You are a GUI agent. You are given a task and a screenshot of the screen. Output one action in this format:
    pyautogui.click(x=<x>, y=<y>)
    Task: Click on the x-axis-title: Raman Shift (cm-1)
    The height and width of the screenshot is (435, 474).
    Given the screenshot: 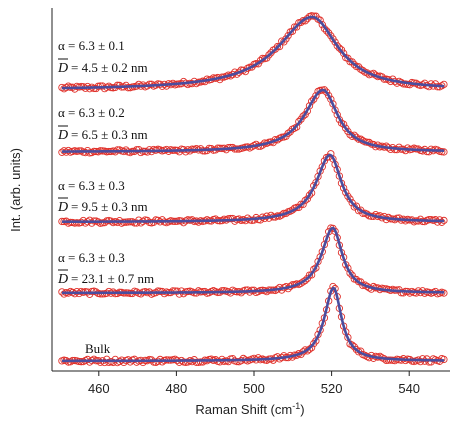 What is the action you would take?
    pyautogui.click(x=249, y=409)
    